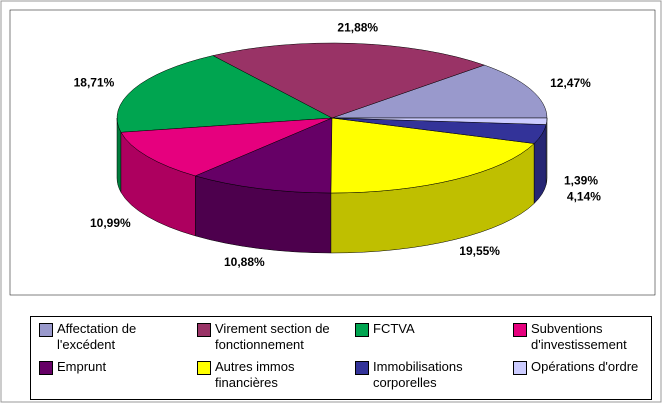  Describe the element at coordinates (546, 151) in the screenshot. I see `slice-side` at that location.